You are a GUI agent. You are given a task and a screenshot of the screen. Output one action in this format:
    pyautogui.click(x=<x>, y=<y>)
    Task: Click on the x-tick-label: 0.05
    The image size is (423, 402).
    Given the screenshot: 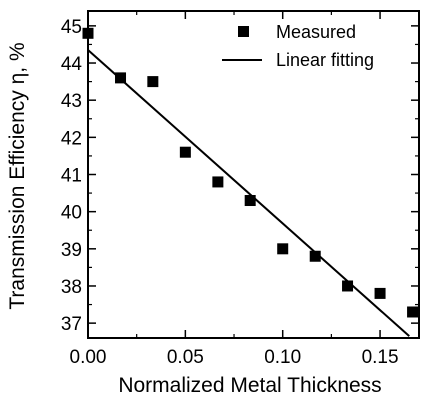 What is the action you would take?
    pyautogui.click(x=185, y=357)
    